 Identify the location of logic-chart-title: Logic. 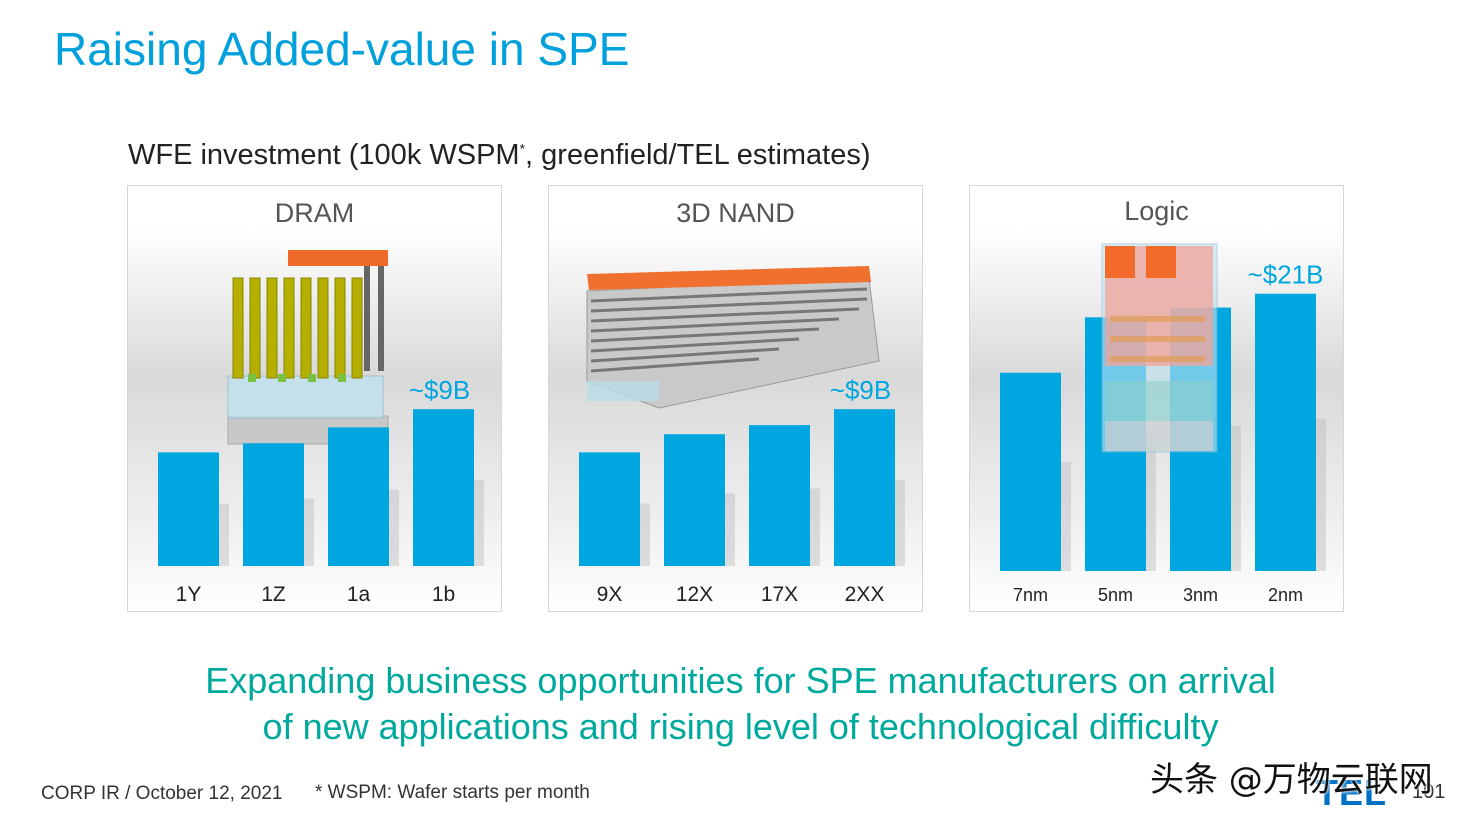
(1156, 211).